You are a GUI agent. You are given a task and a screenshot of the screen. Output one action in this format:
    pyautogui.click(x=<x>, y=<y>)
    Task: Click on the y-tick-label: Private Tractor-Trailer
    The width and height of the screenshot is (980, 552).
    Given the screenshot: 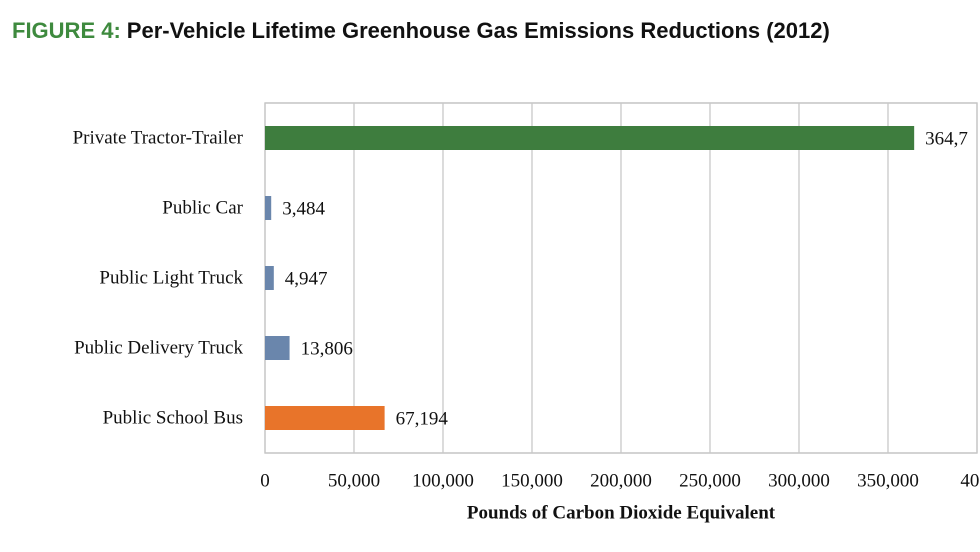 What is the action you would take?
    pyautogui.click(x=158, y=137)
    